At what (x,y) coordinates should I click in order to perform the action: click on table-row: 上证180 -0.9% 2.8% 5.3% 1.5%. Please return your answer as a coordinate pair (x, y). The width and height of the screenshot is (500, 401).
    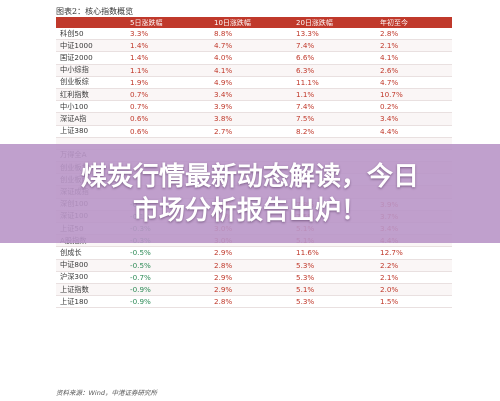
    Looking at the image, I should click on (254, 302).